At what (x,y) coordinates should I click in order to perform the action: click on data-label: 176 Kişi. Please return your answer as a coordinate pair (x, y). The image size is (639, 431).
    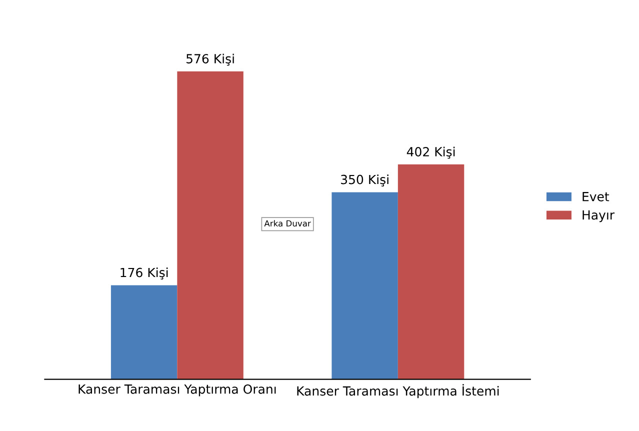
    Looking at the image, I should click on (144, 274).